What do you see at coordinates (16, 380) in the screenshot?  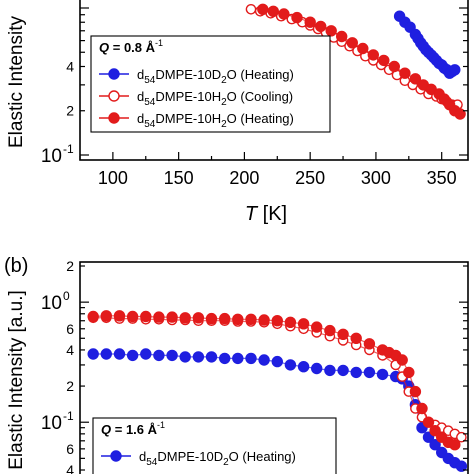 I see `panel-b-y-axis-label: Elastic Intensity [a.u.]` at bounding box center [16, 380].